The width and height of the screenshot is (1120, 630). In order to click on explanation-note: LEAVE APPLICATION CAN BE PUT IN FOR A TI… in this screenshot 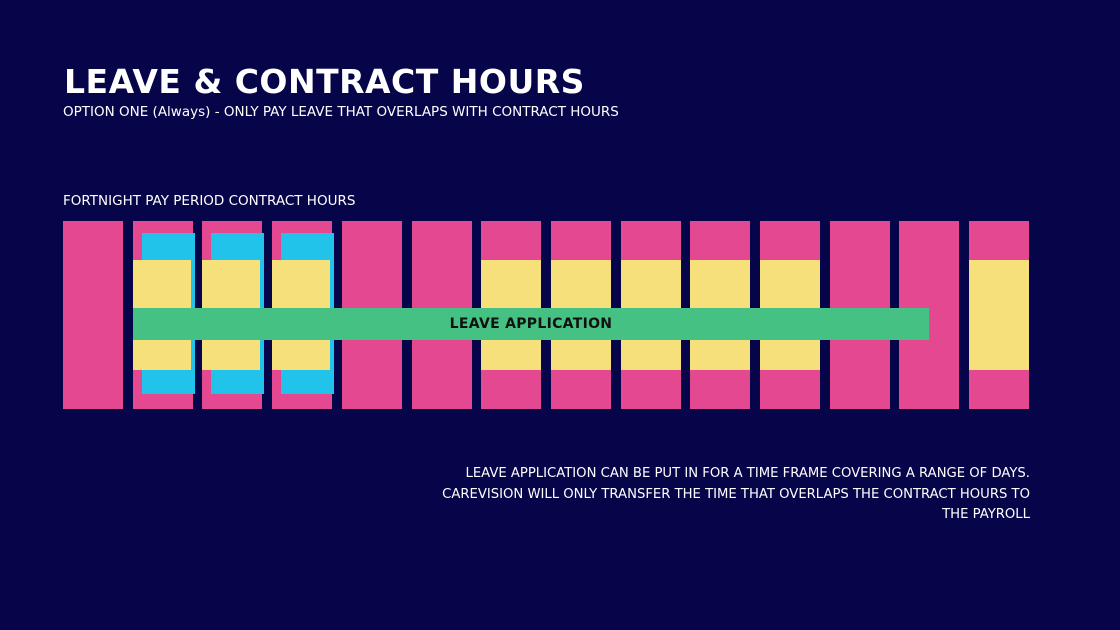, I will do `click(736, 494)`.